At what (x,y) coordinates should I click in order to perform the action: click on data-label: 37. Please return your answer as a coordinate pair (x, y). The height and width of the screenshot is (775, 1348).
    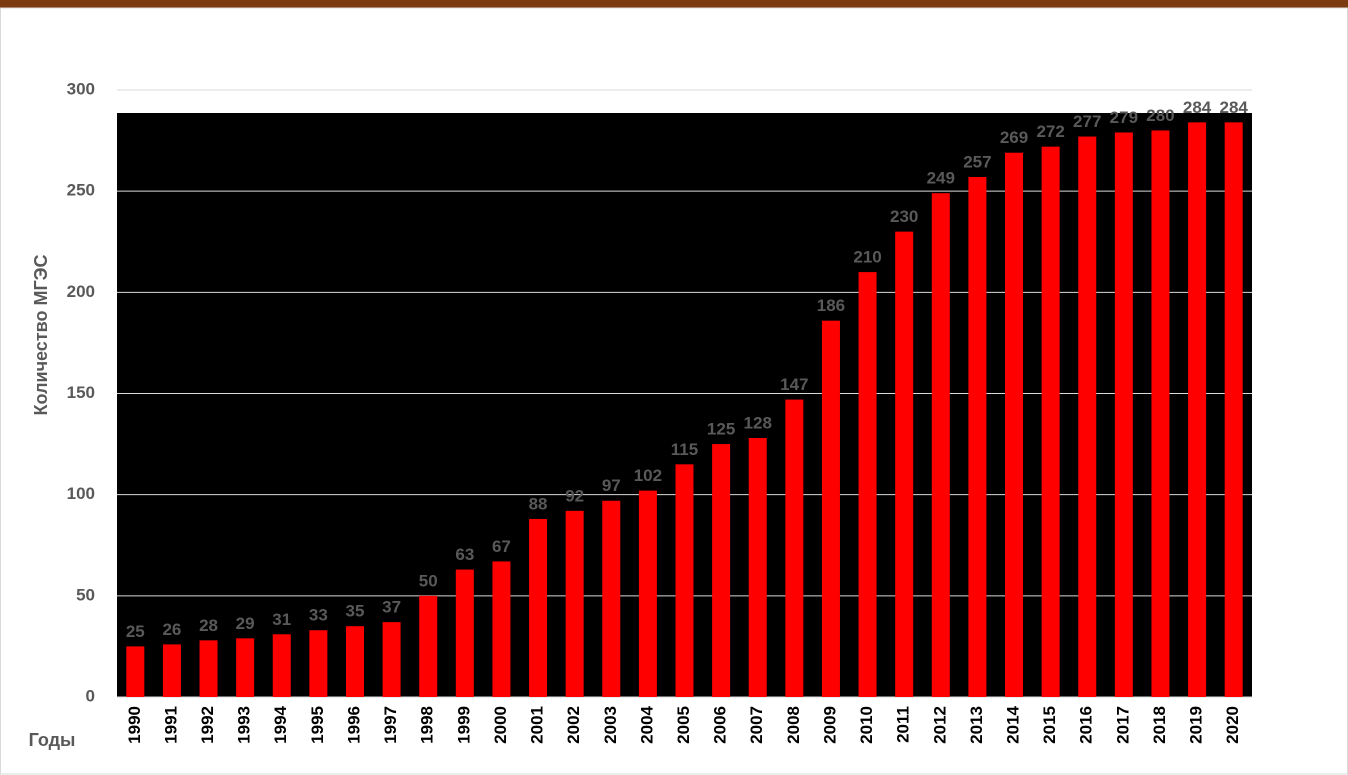
    Looking at the image, I should click on (391, 607).